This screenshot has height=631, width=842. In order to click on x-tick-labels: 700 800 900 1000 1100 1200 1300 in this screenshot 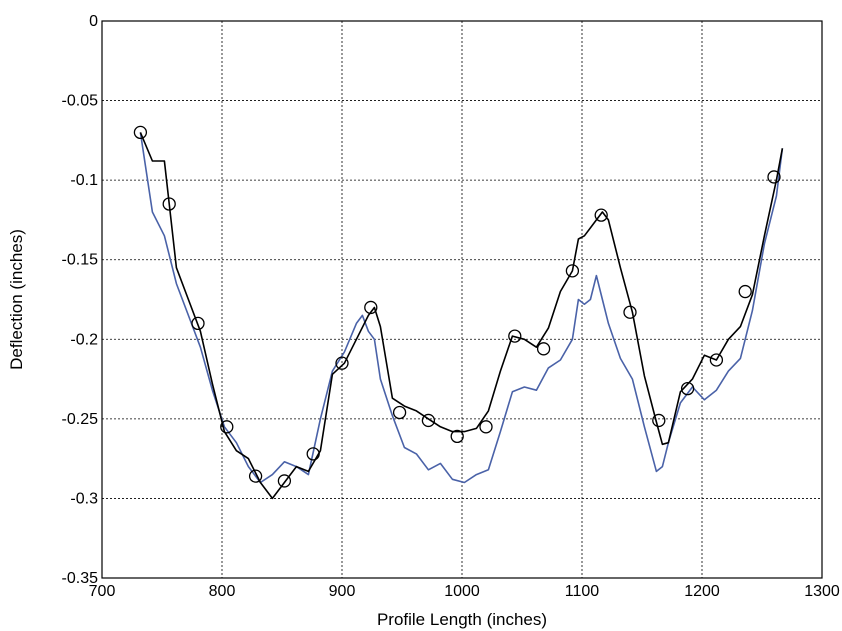, I will do `click(464, 591)`.